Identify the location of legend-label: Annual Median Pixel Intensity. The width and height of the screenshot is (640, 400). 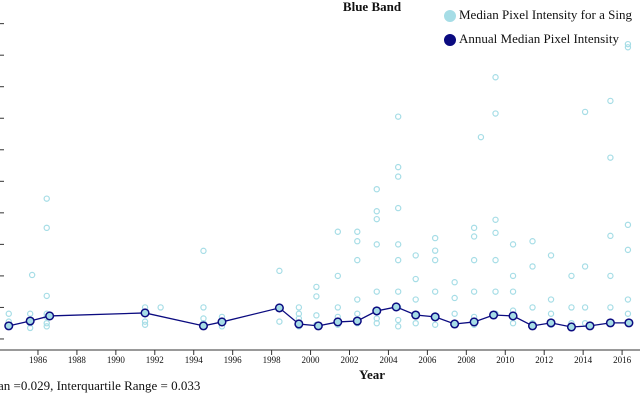
(539, 38).